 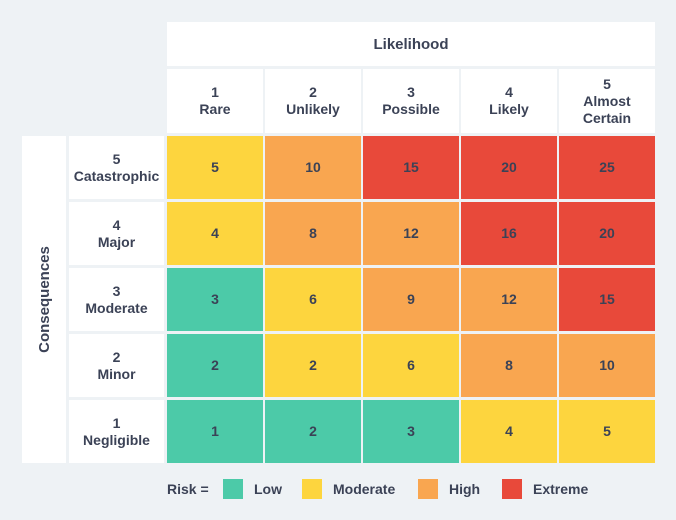 I want to click on column-label: Almost Certain, so click(x=607, y=109).